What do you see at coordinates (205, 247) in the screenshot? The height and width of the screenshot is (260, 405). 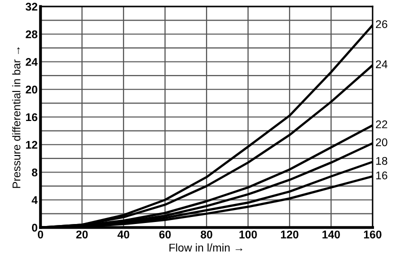 I see `x-axis-title: Flow in l/min →` at bounding box center [205, 247].